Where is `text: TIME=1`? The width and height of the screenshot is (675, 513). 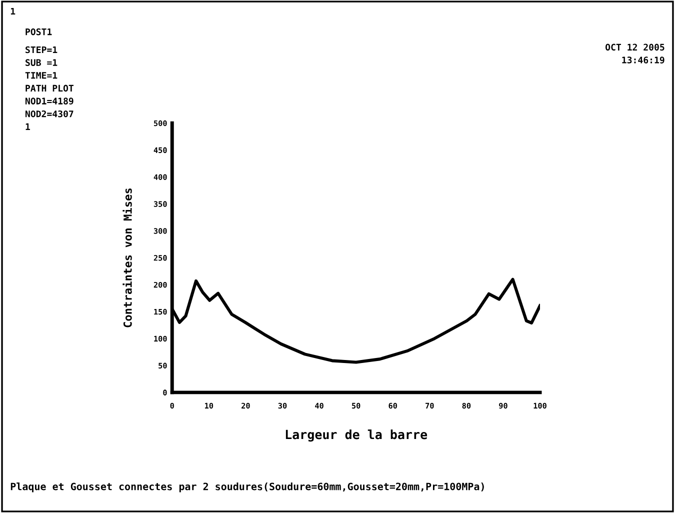 text: TIME=1 is located at coordinates (41, 75).